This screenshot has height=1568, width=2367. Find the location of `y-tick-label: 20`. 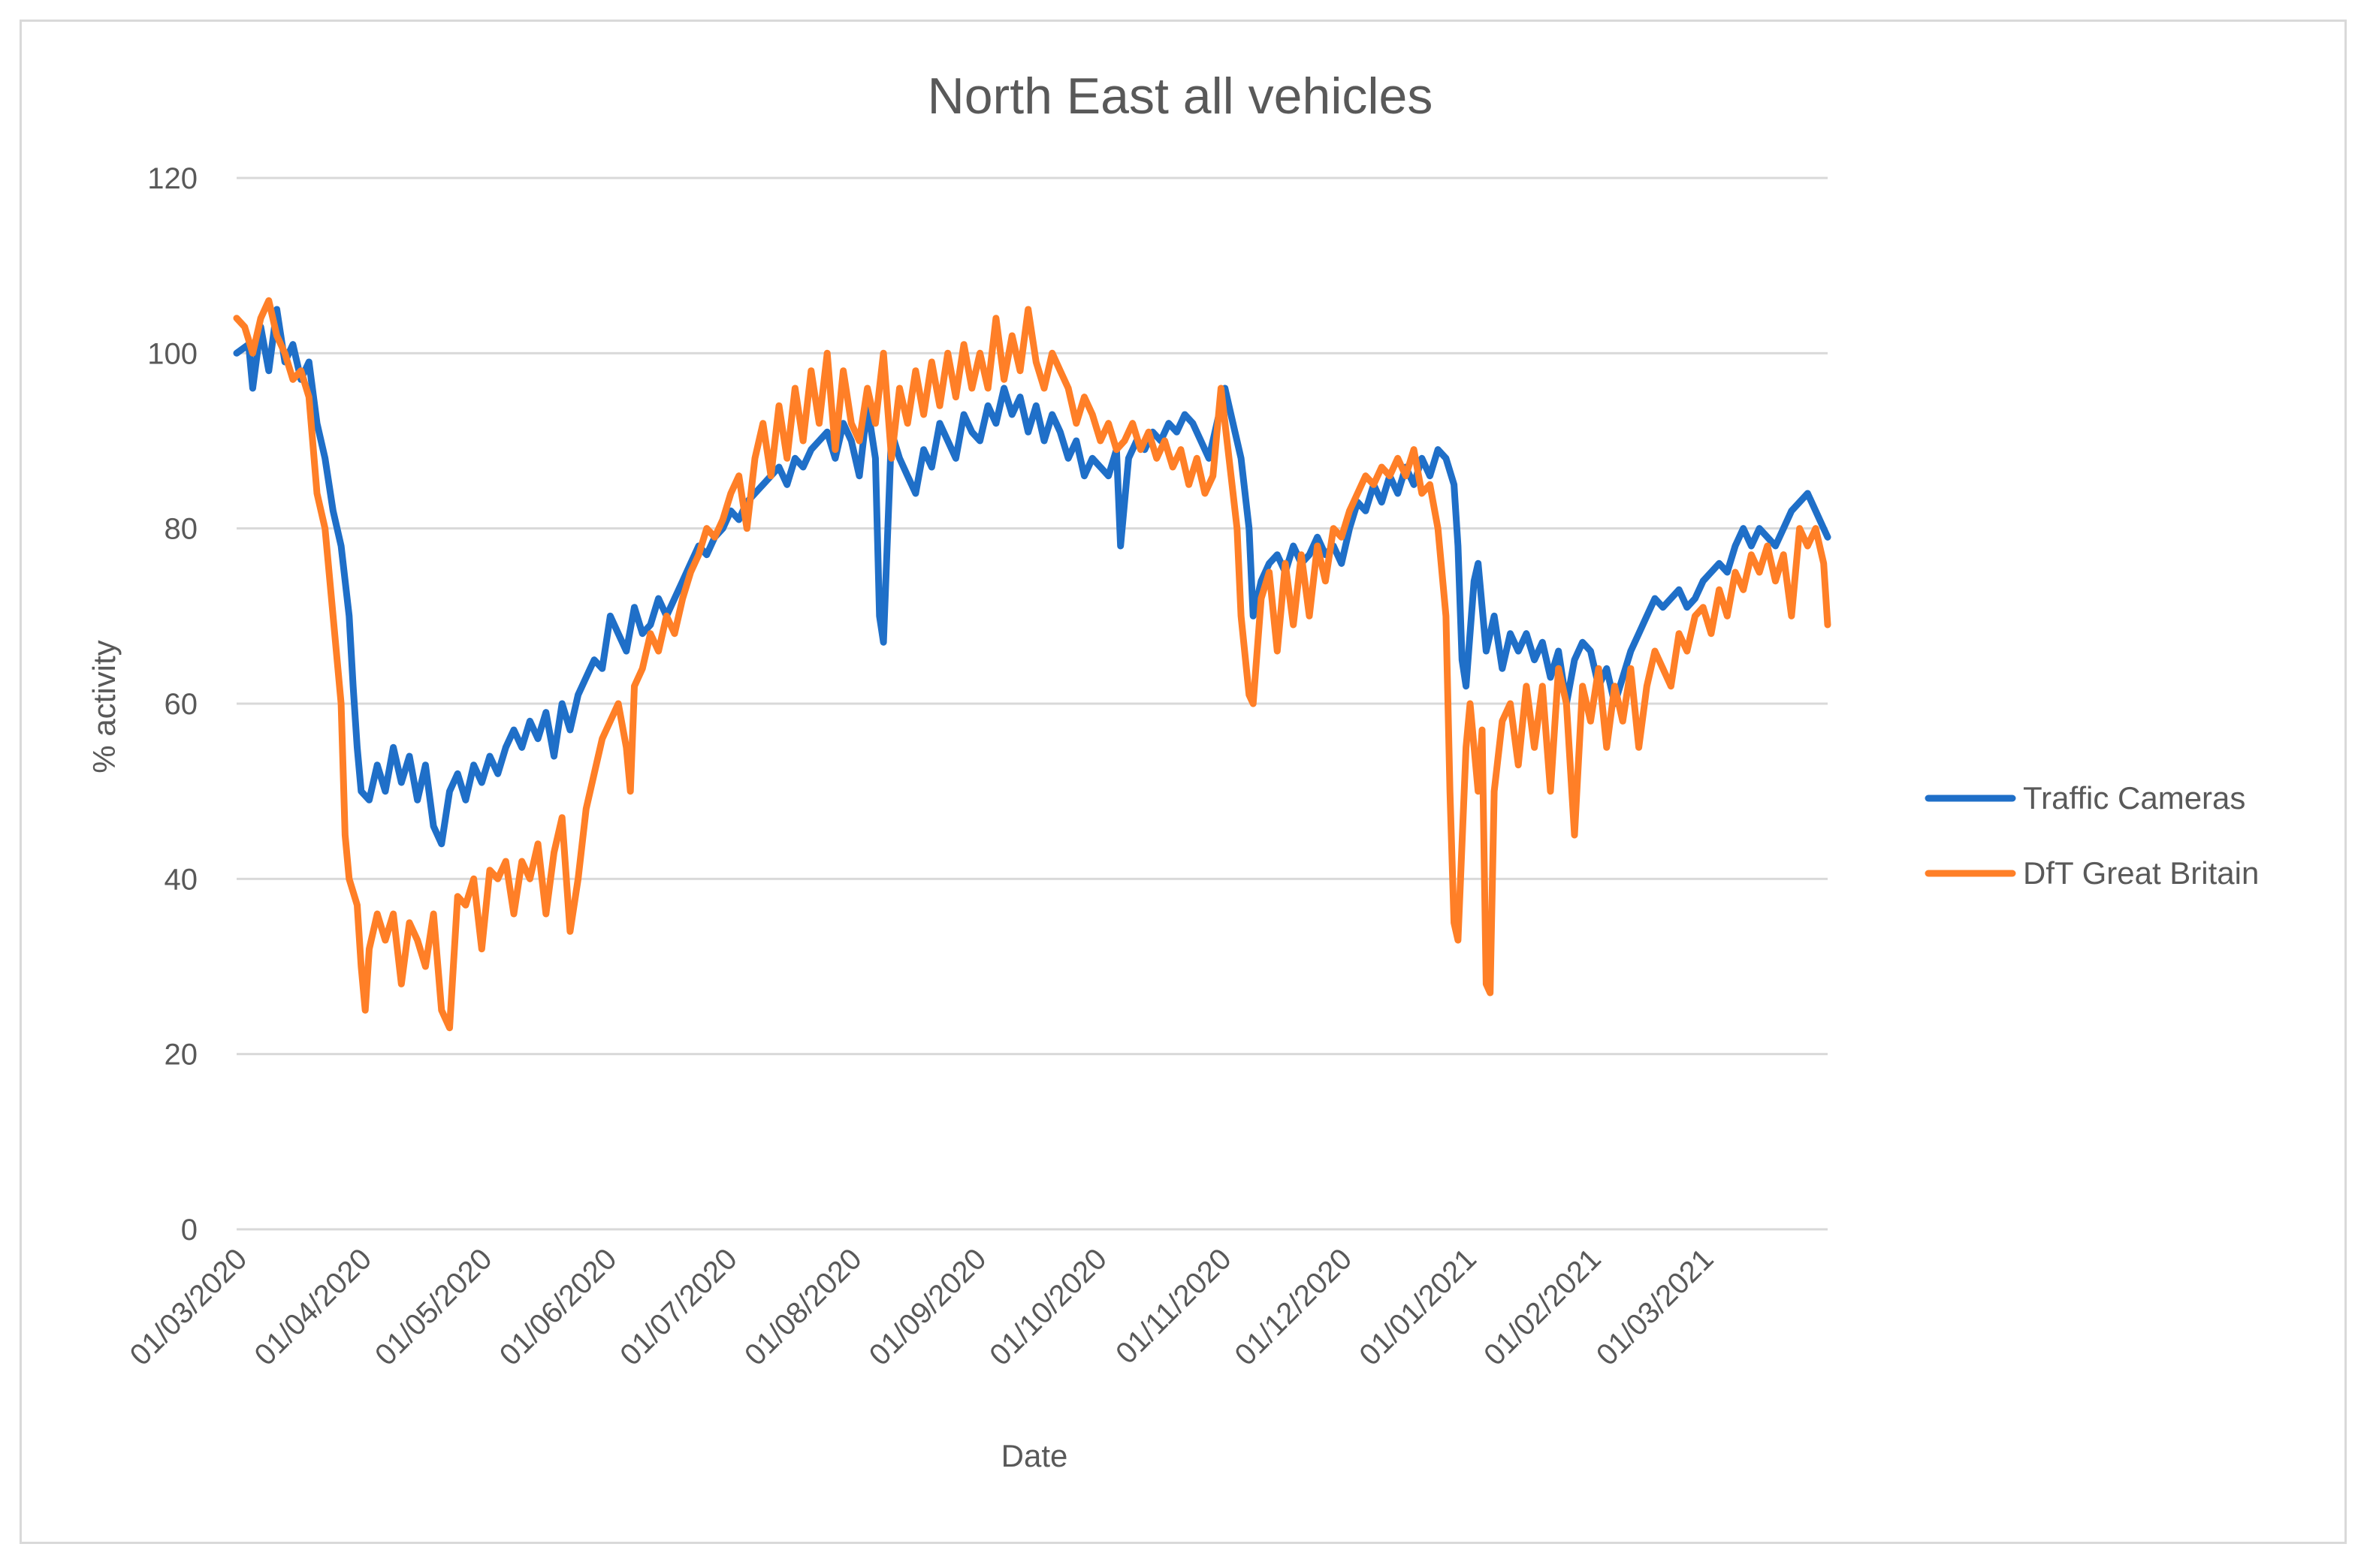

y-tick-label: 20 is located at coordinates (181, 1056).